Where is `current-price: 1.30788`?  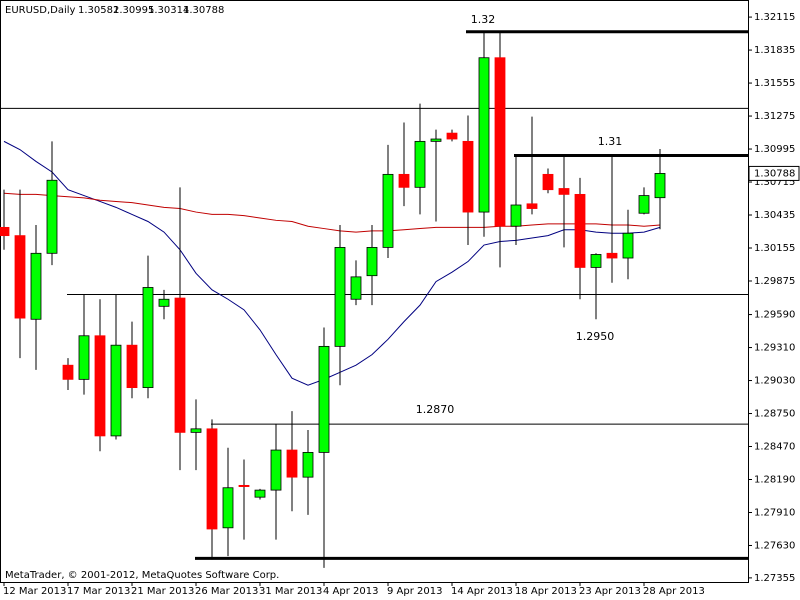 current-price: 1.30788 is located at coordinates (774, 173).